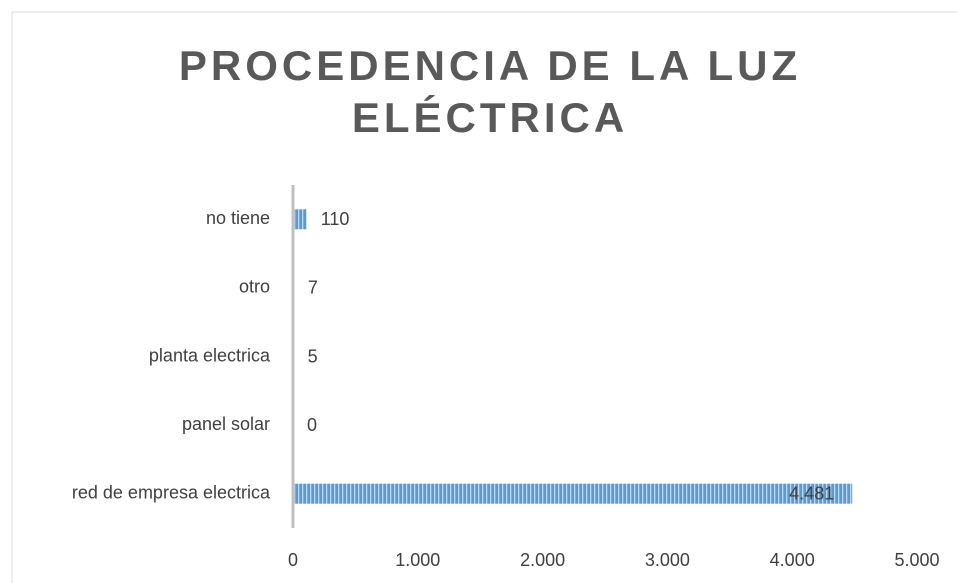 The height and width of the screenshot is (583, 957). What do you see at coordinates (210, 355) in the screenshot?
I see `y-tick-label: planta electrica` at bounding box center [210, 355].